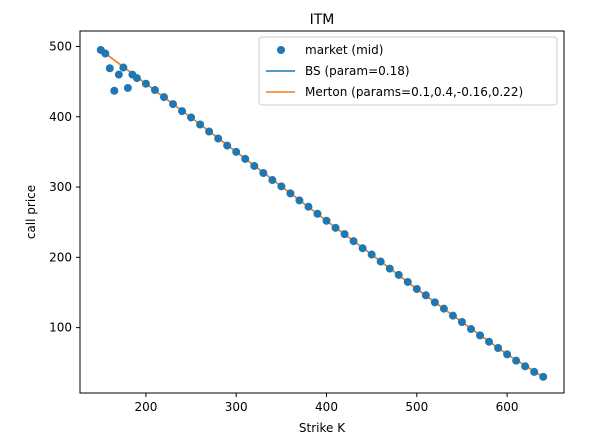  I want to click on y-tick-label-500: 500, so click(60, 46).